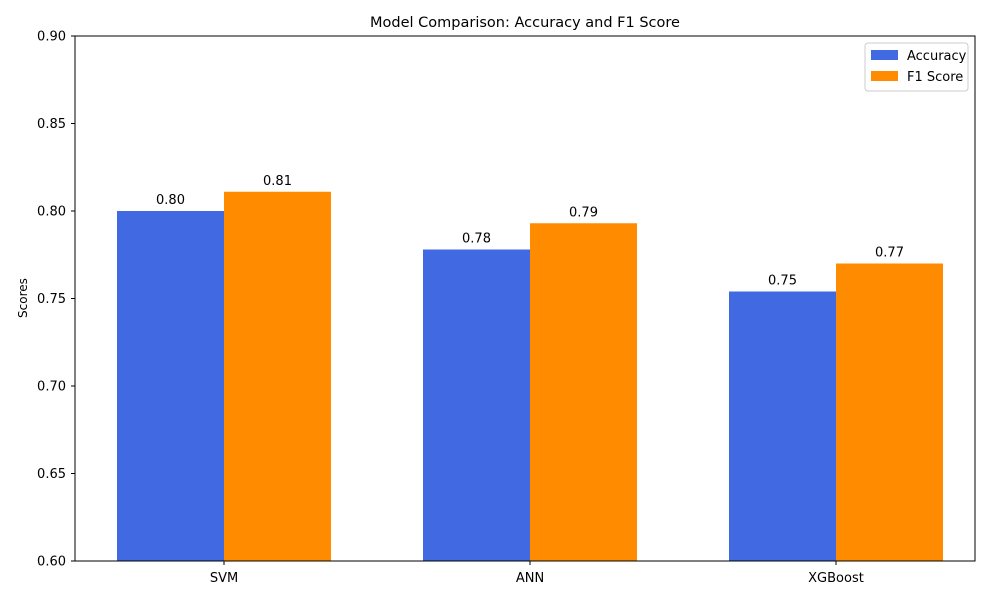  What do you see at coordinates (170, 200) in the screenshot?
I see `data-label: 0.80` at bounding box center [170, 200].